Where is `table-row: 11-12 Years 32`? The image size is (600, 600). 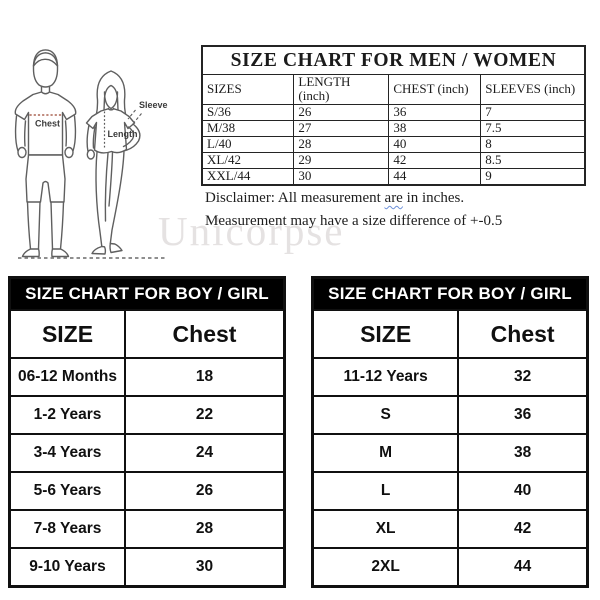
table-row: 11-12 Years 32 is located at coordinates (450, 377).